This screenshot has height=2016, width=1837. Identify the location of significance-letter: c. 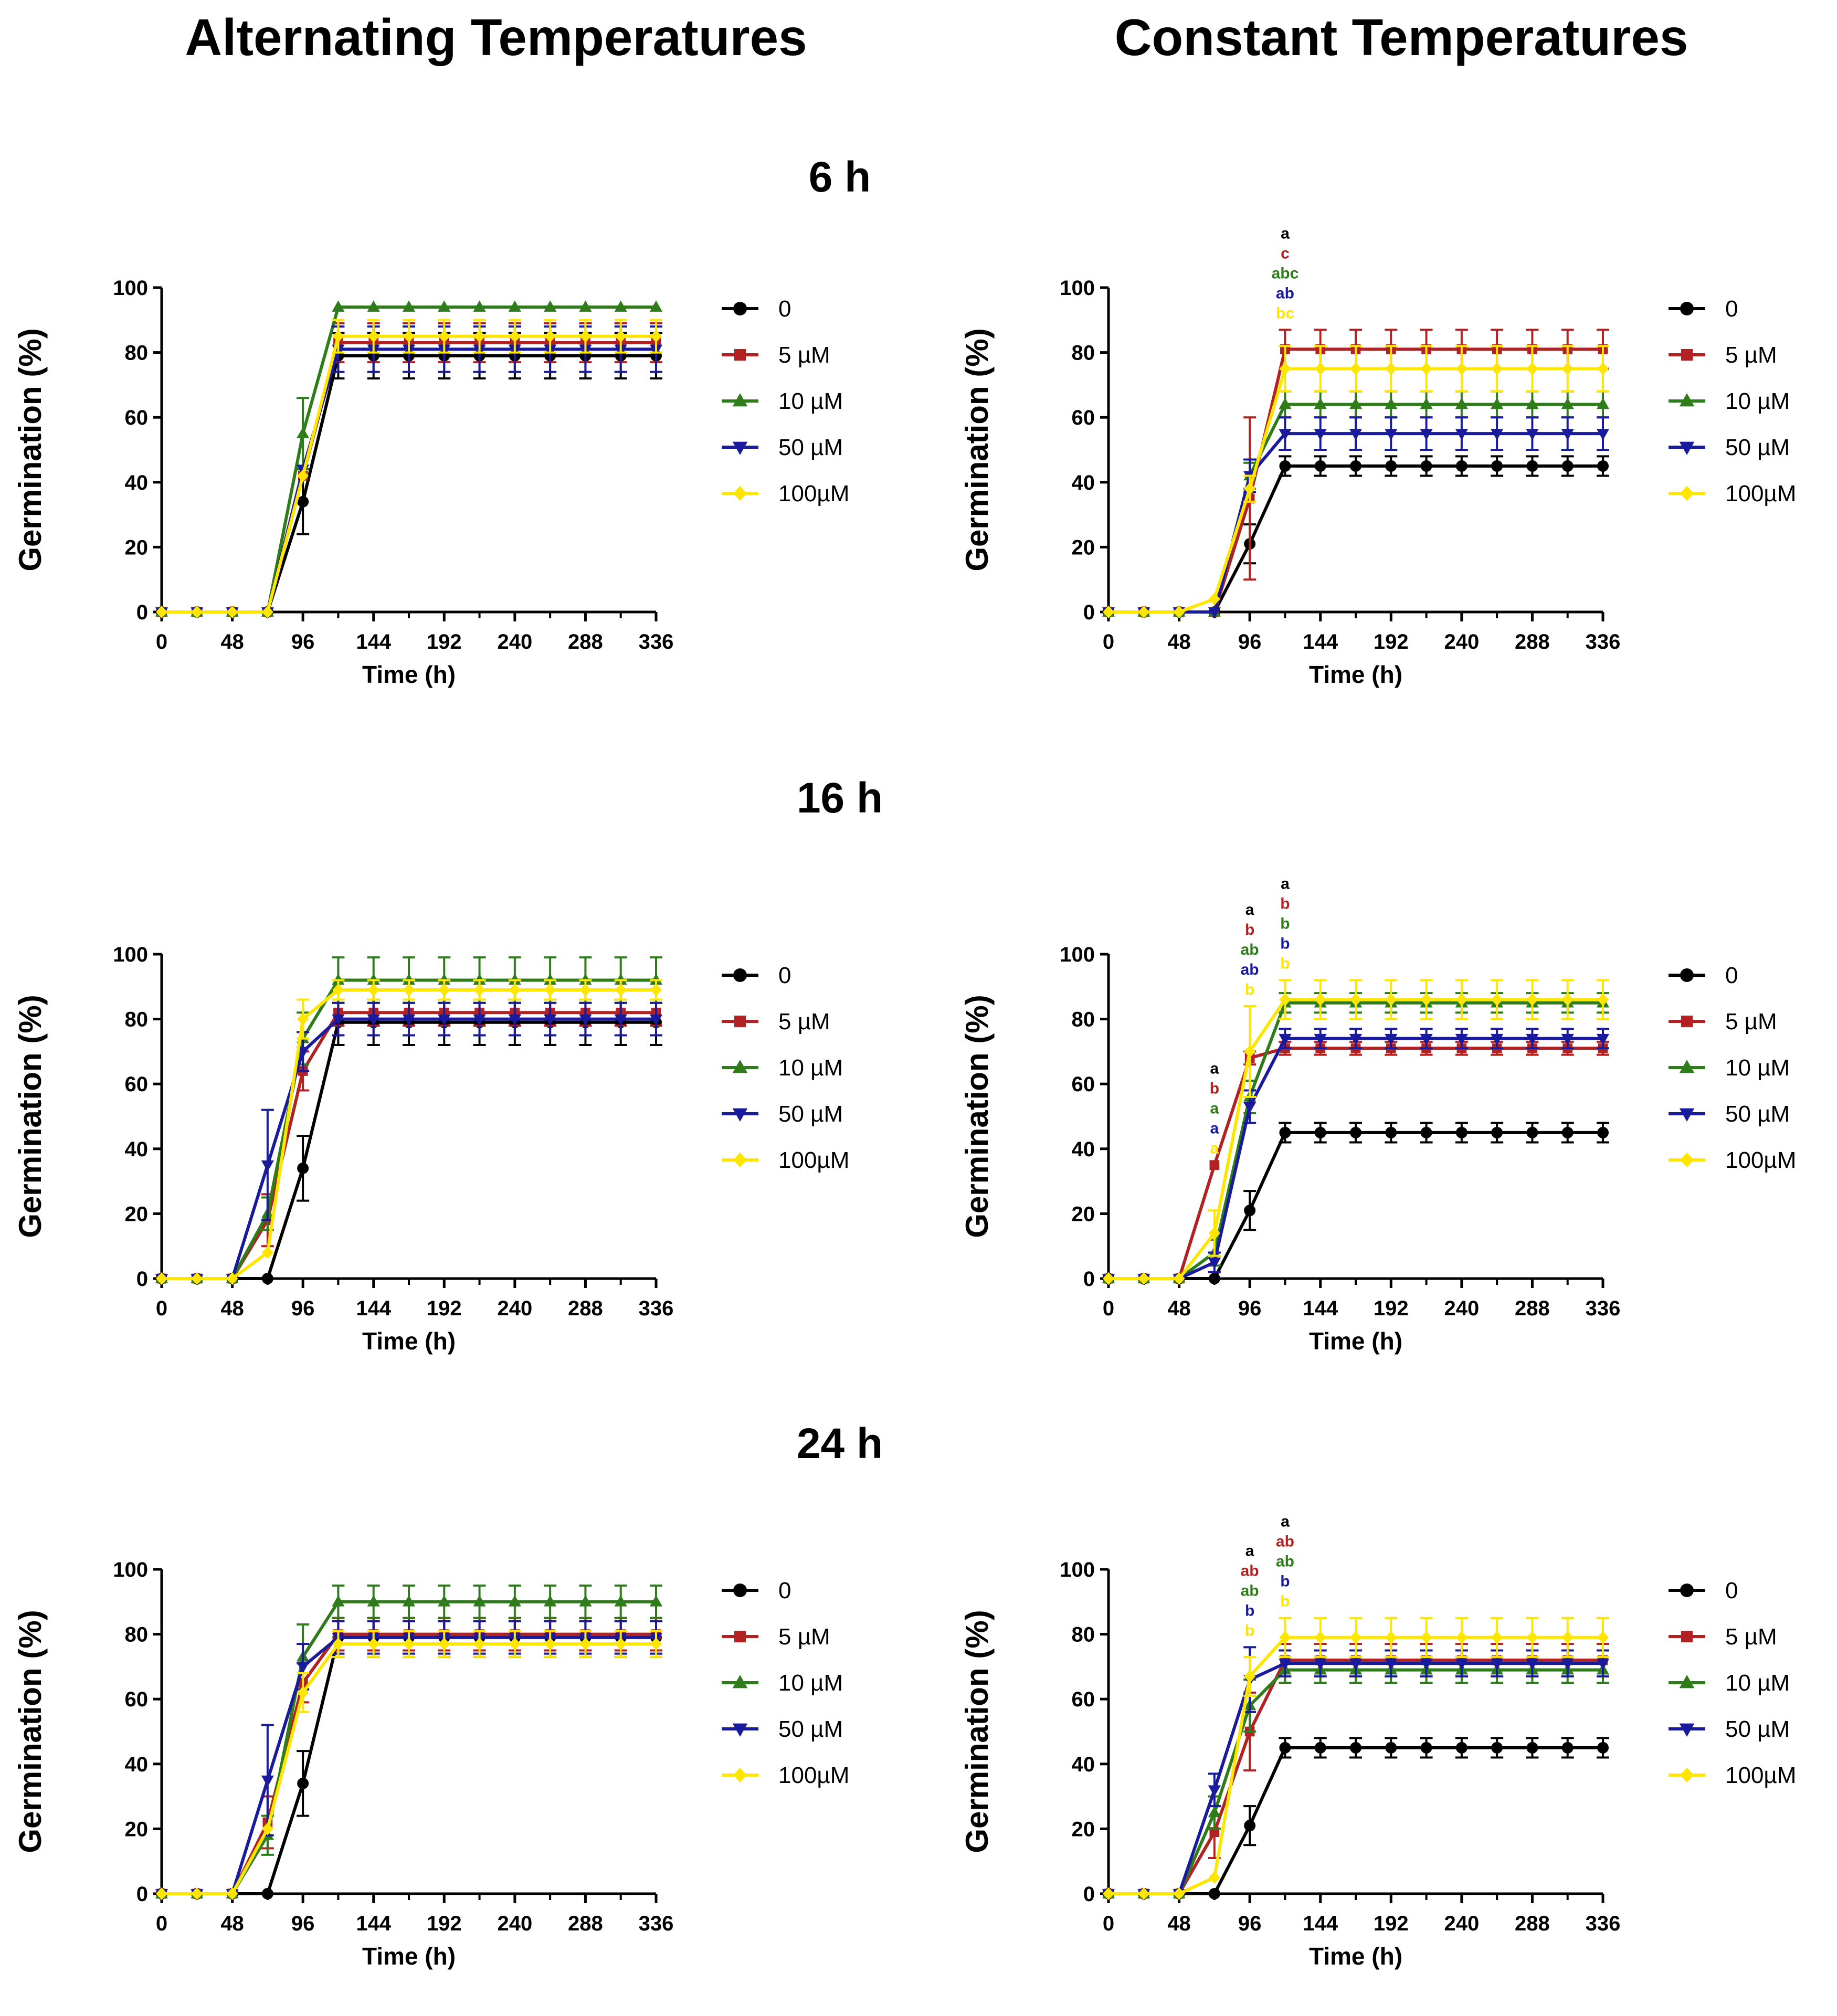
(1286, 254).